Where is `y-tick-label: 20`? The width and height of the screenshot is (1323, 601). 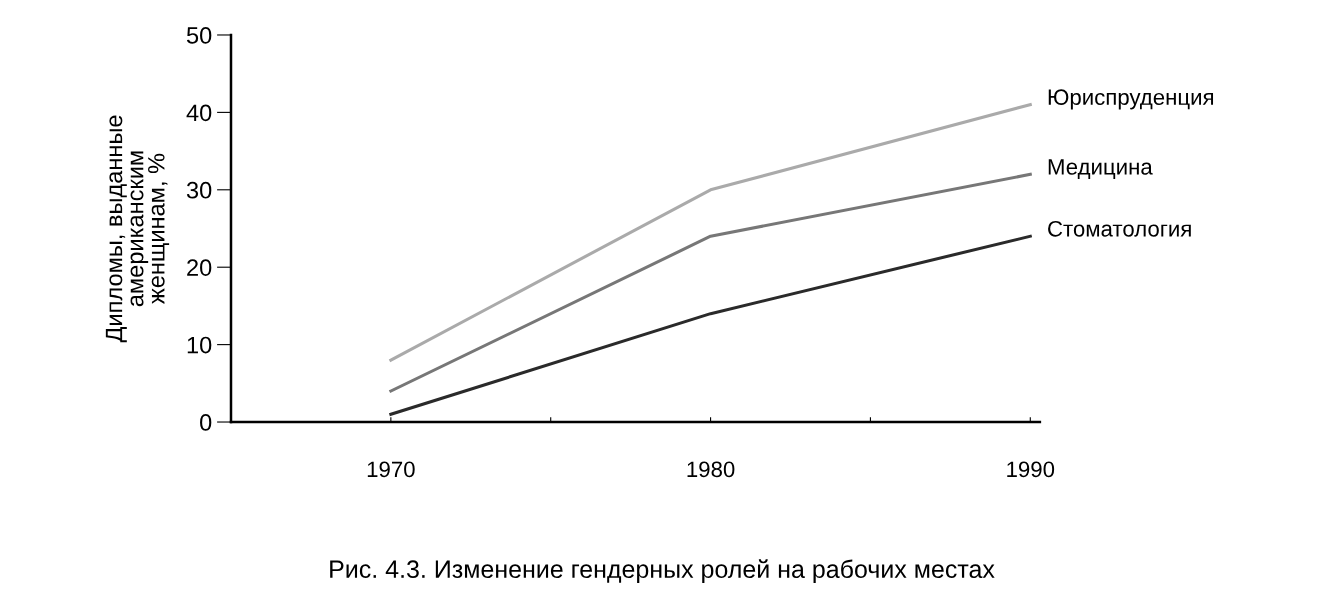 y-tick-label: 20 is located at coordinates (199, 267).